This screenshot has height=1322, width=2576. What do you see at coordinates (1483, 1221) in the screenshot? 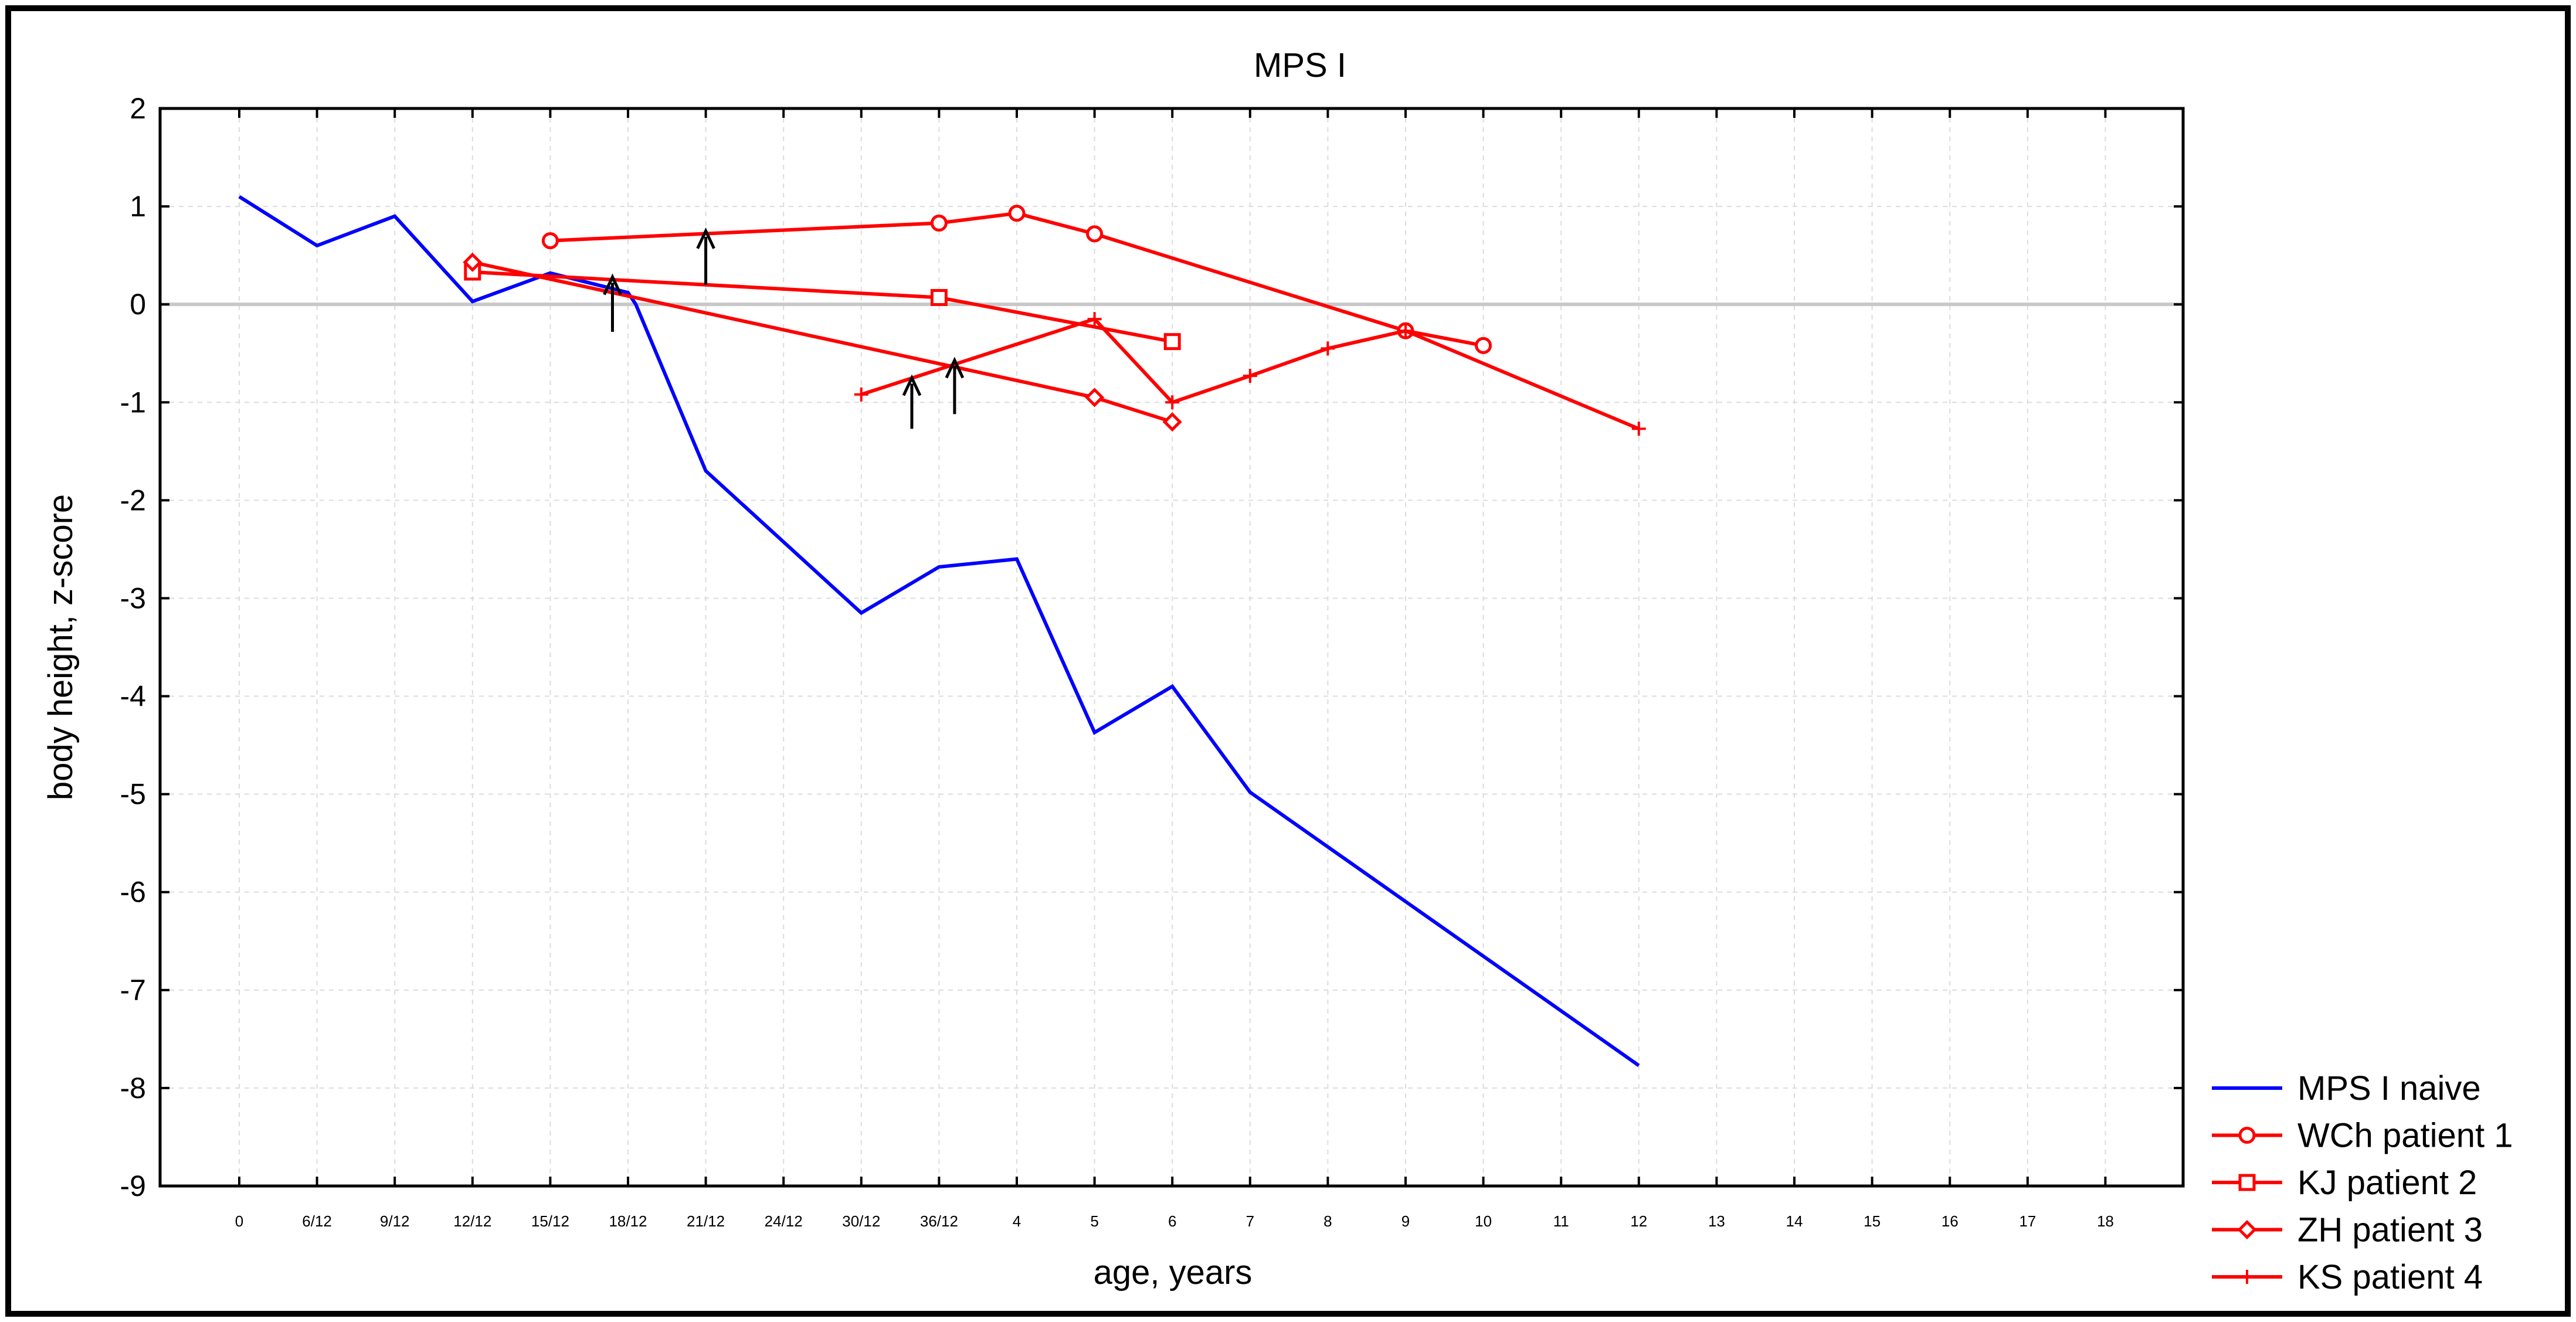
I see `x-tick-label: 10` at bounding box center [1483, 1221].